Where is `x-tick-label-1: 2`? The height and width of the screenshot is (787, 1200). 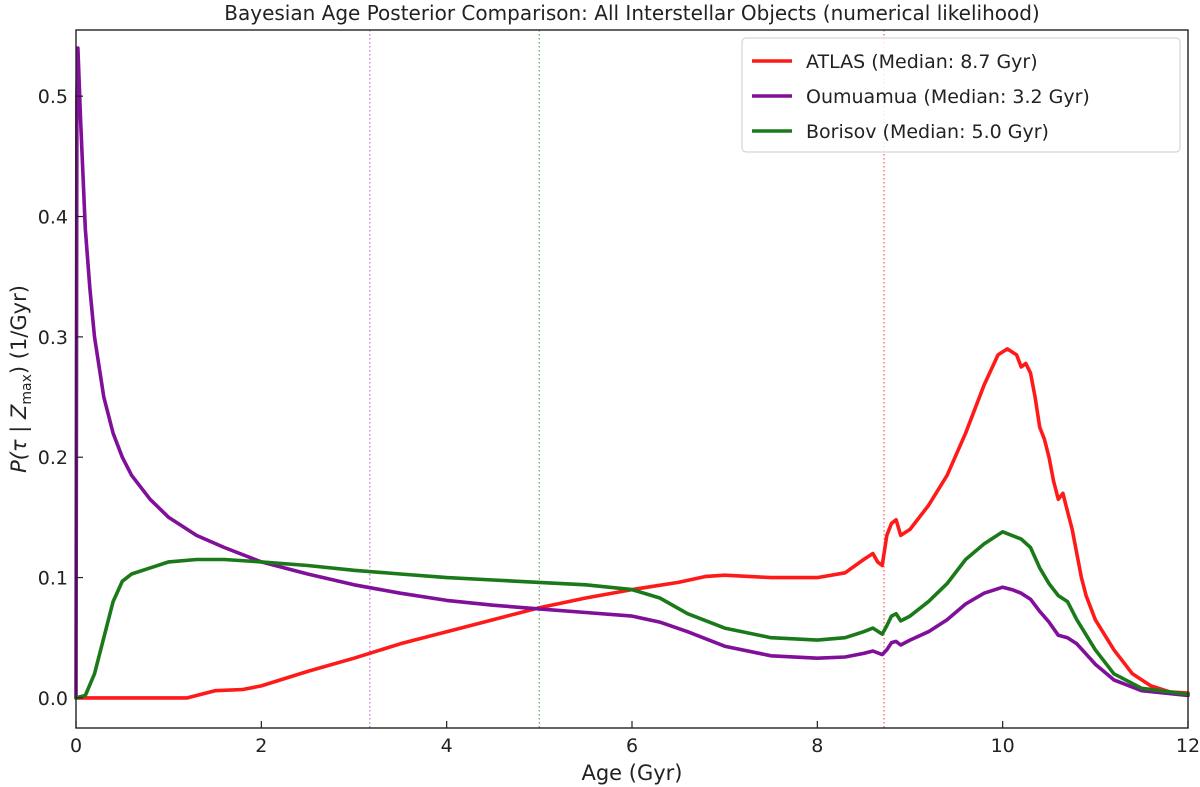 x-tick-label-1: 2 is located at coordinates (261, 746).